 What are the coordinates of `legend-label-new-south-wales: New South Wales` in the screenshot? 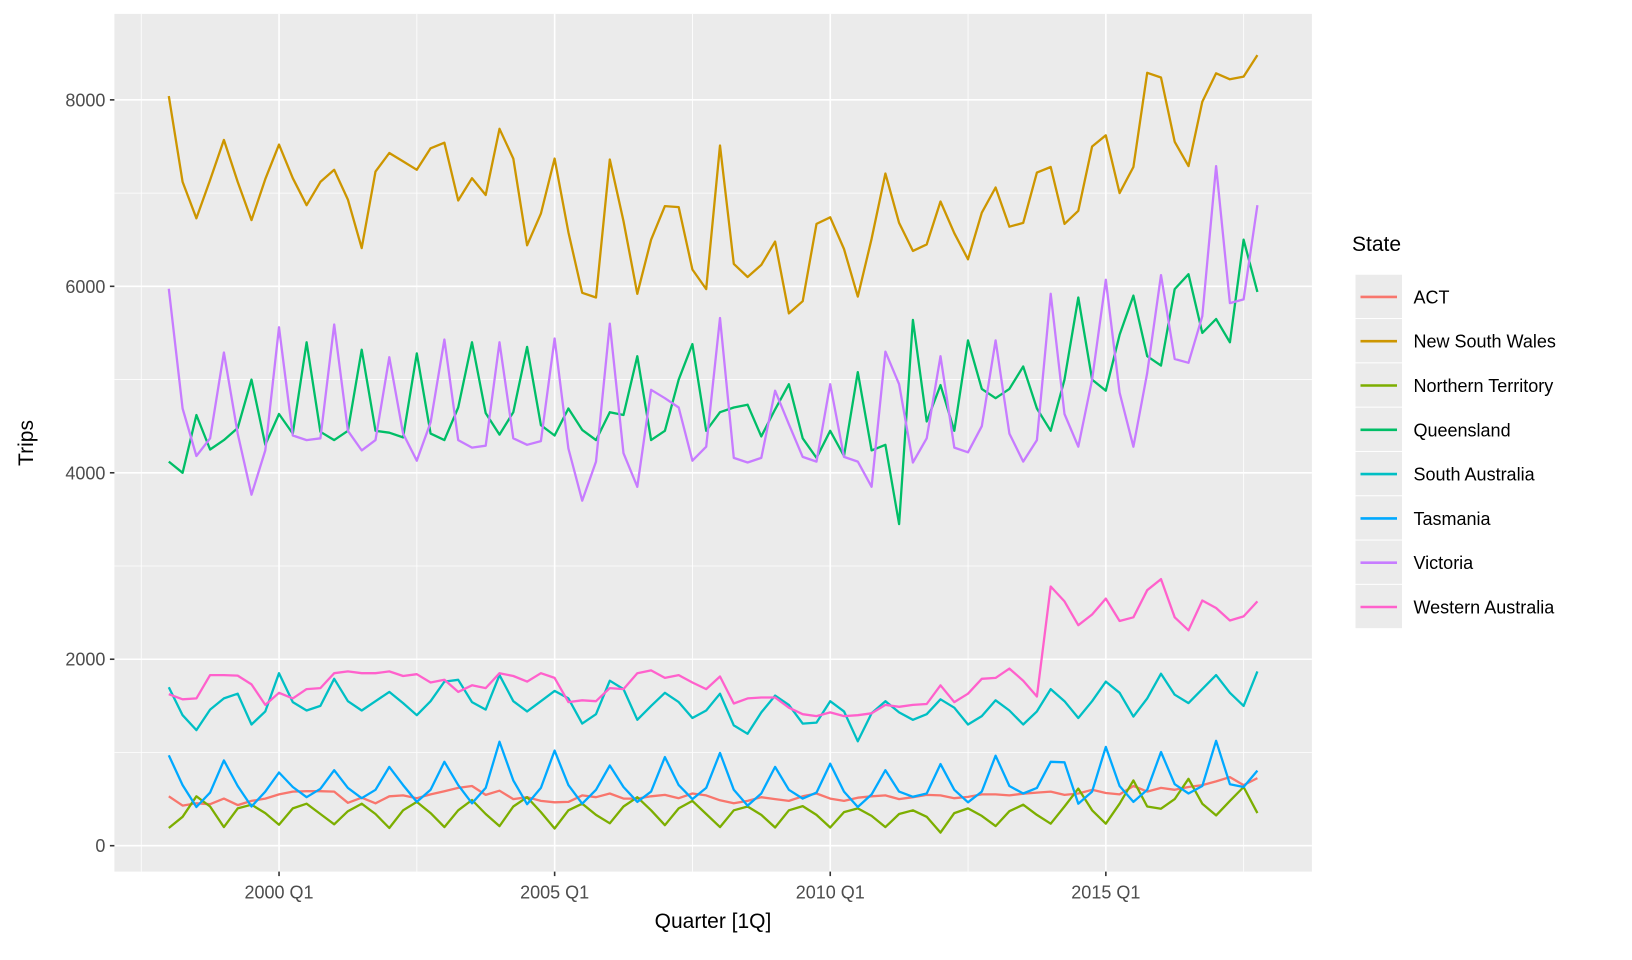 It's located at (1485, 342).